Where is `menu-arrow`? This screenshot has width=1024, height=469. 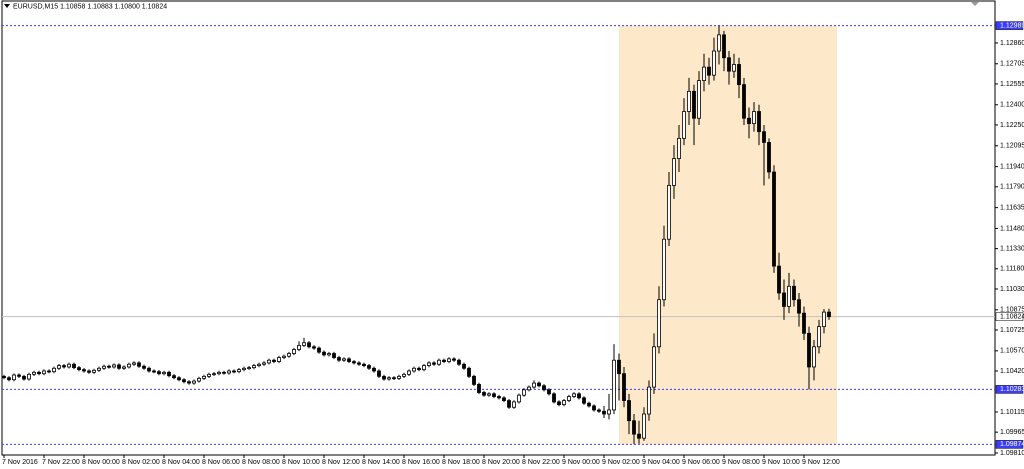 menu-arrow is located at coordinates (7, 6).